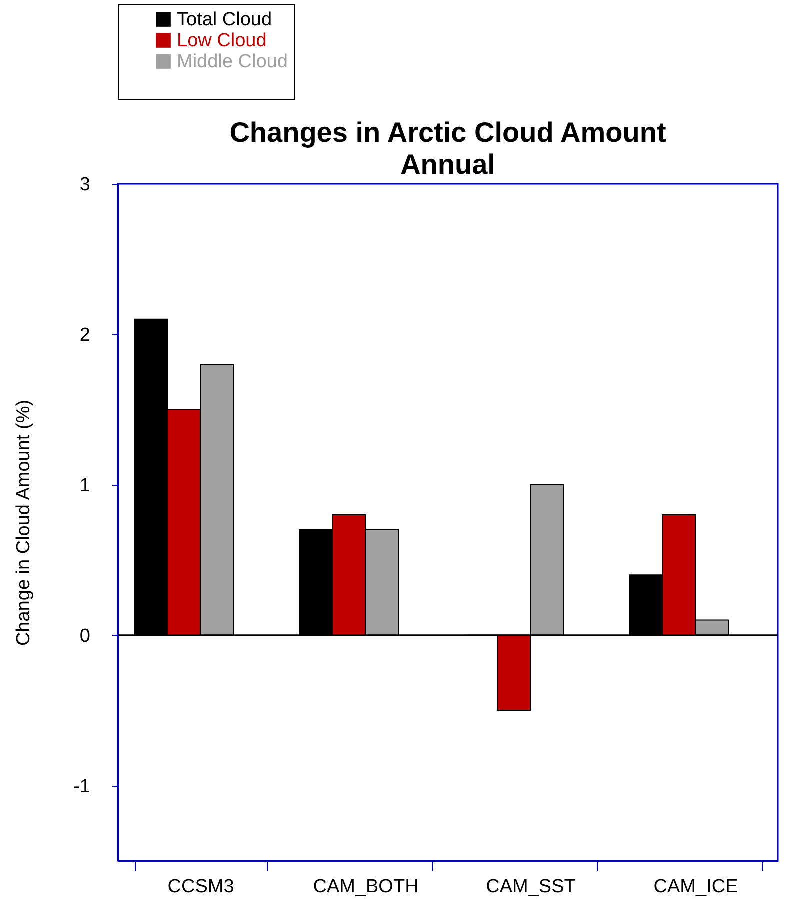  Describe the element at coordinates (448, 132) in the screenshot. I see `chart-title: Changes in Arctic Cloud Amount` at that location.